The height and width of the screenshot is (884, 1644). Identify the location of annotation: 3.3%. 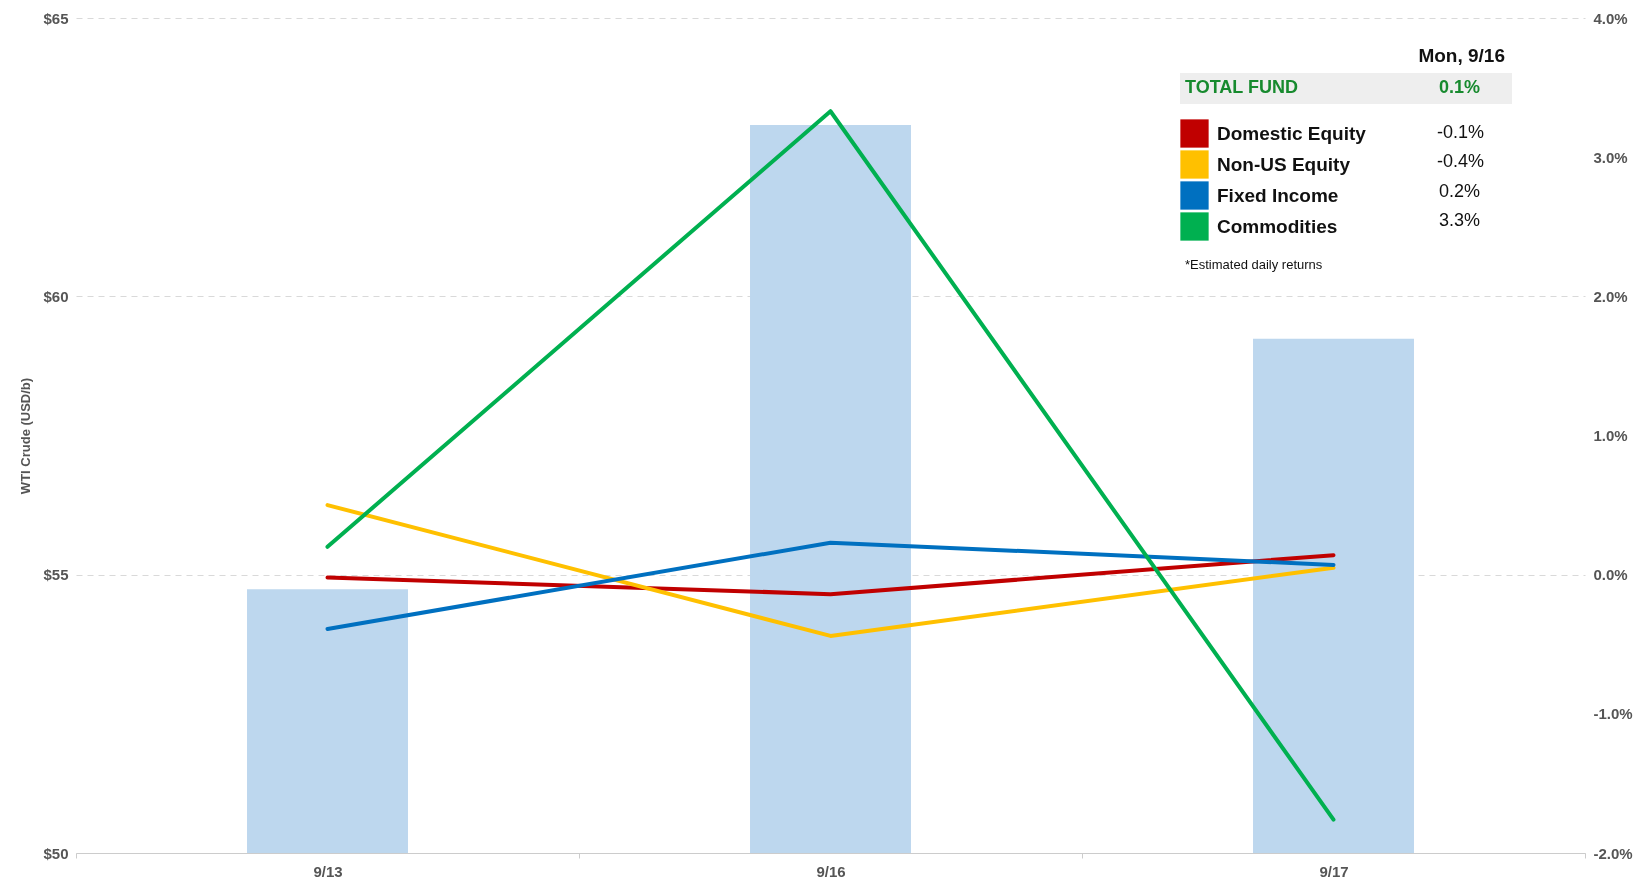
(1459, 220).